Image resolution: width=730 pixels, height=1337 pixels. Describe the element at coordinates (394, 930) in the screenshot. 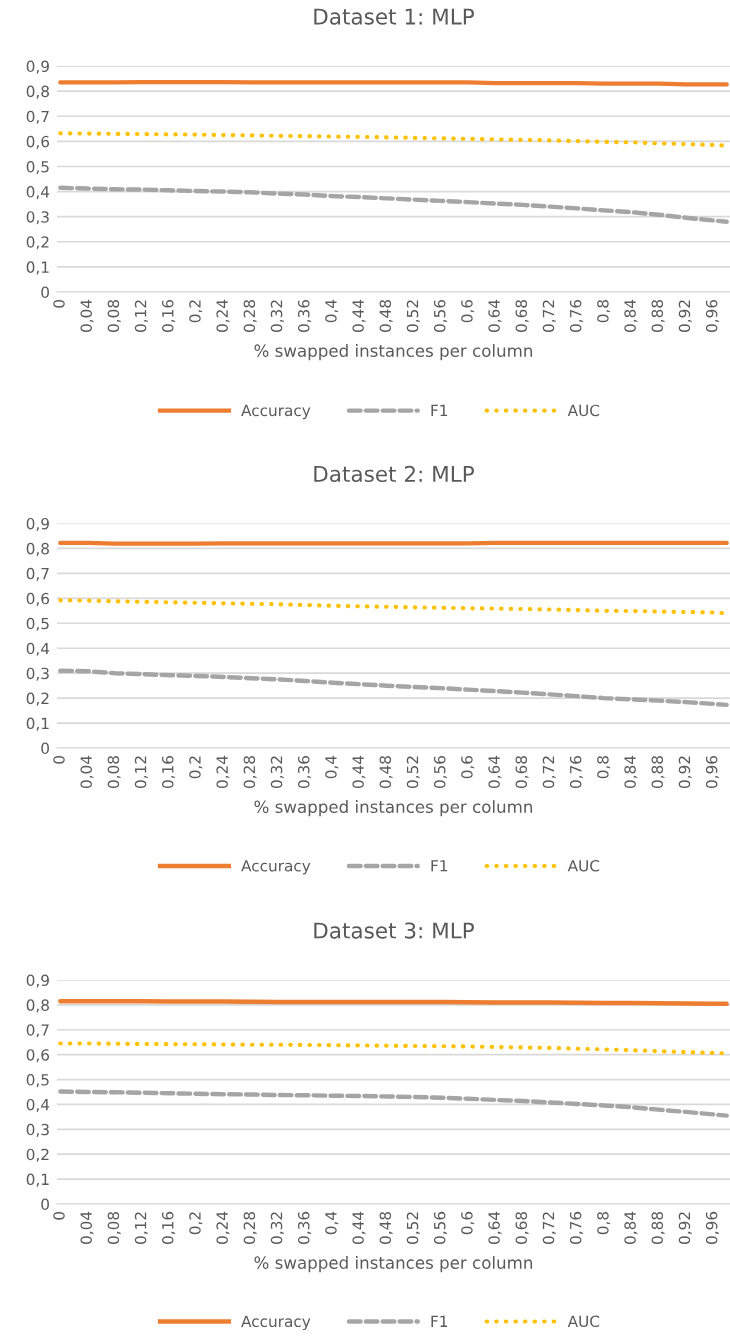

I see `chart-title: Dataset 3: MLP` at that location.